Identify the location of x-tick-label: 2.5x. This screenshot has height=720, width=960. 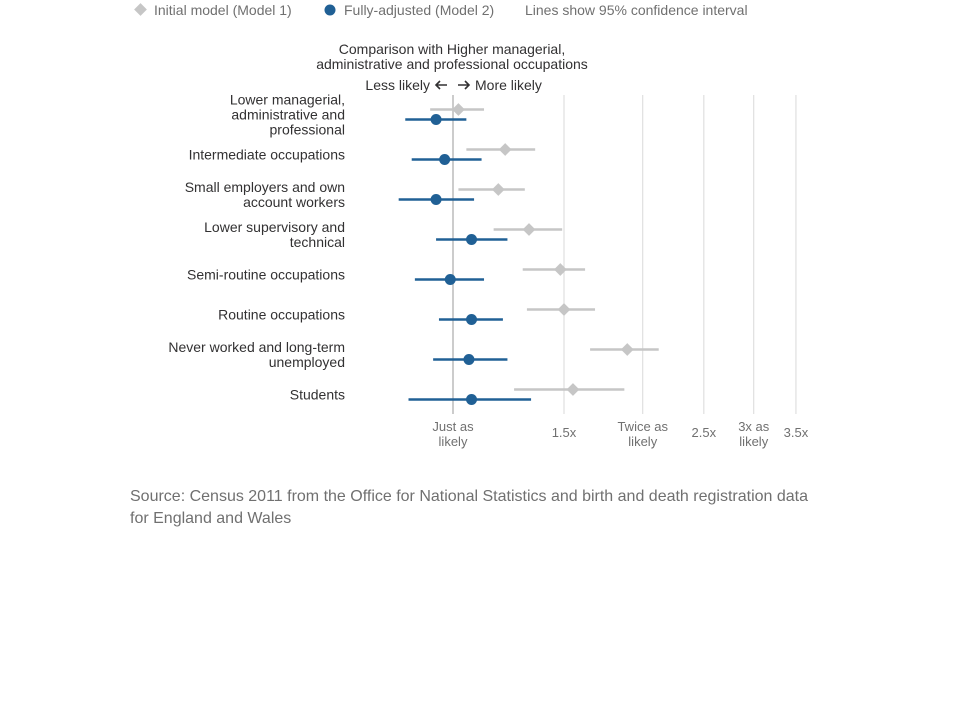
(704, 432).